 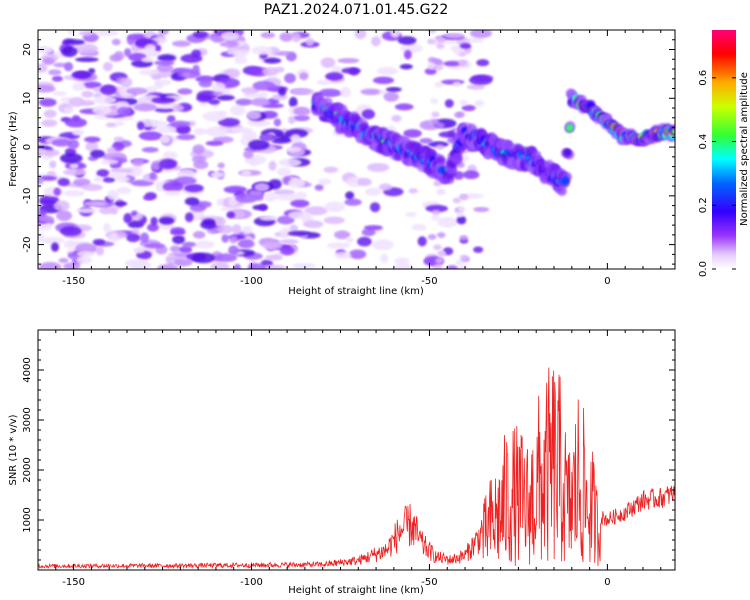 What do you see at coordinates (27, 244) in the screenshot?
I see `y-tick-label: -20` at bounding box center [27, 244].